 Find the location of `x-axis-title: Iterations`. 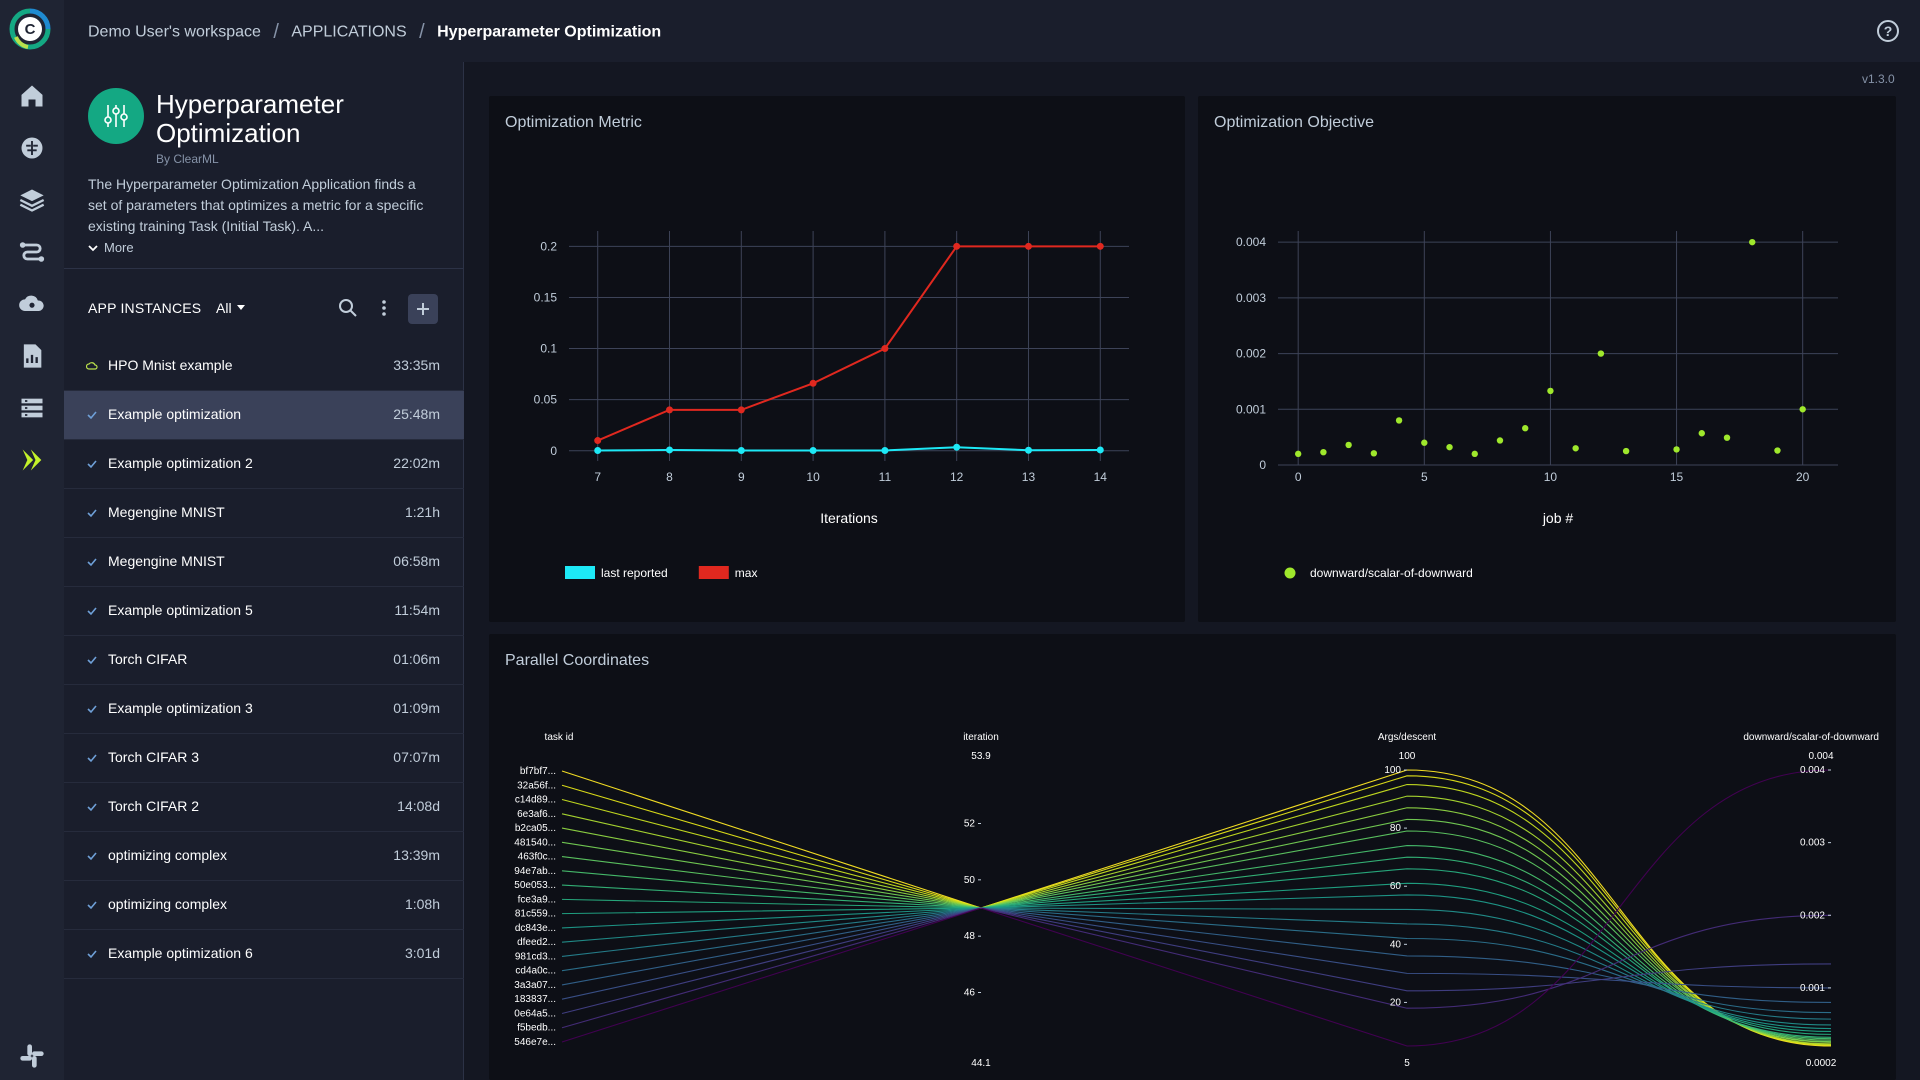

x-axis-title: Iterations is located at coordinates (849, 518).